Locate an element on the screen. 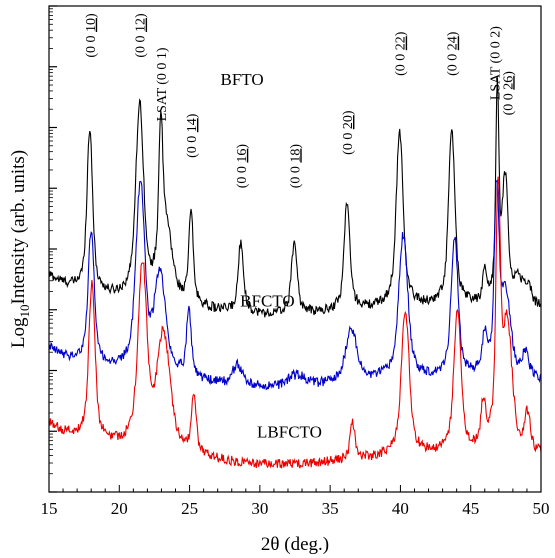 The height and width of the screenshot is (558, 555). peak-annotation: (0 0 24) is located at coordinates (453, 53).